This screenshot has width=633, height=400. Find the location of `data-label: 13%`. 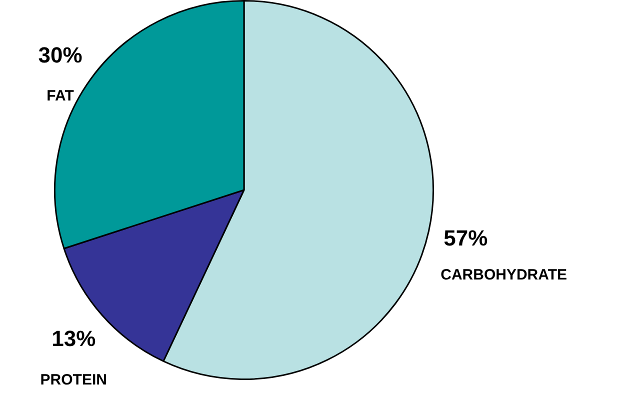

data-label: 13% is located at coordinates (74, 339).